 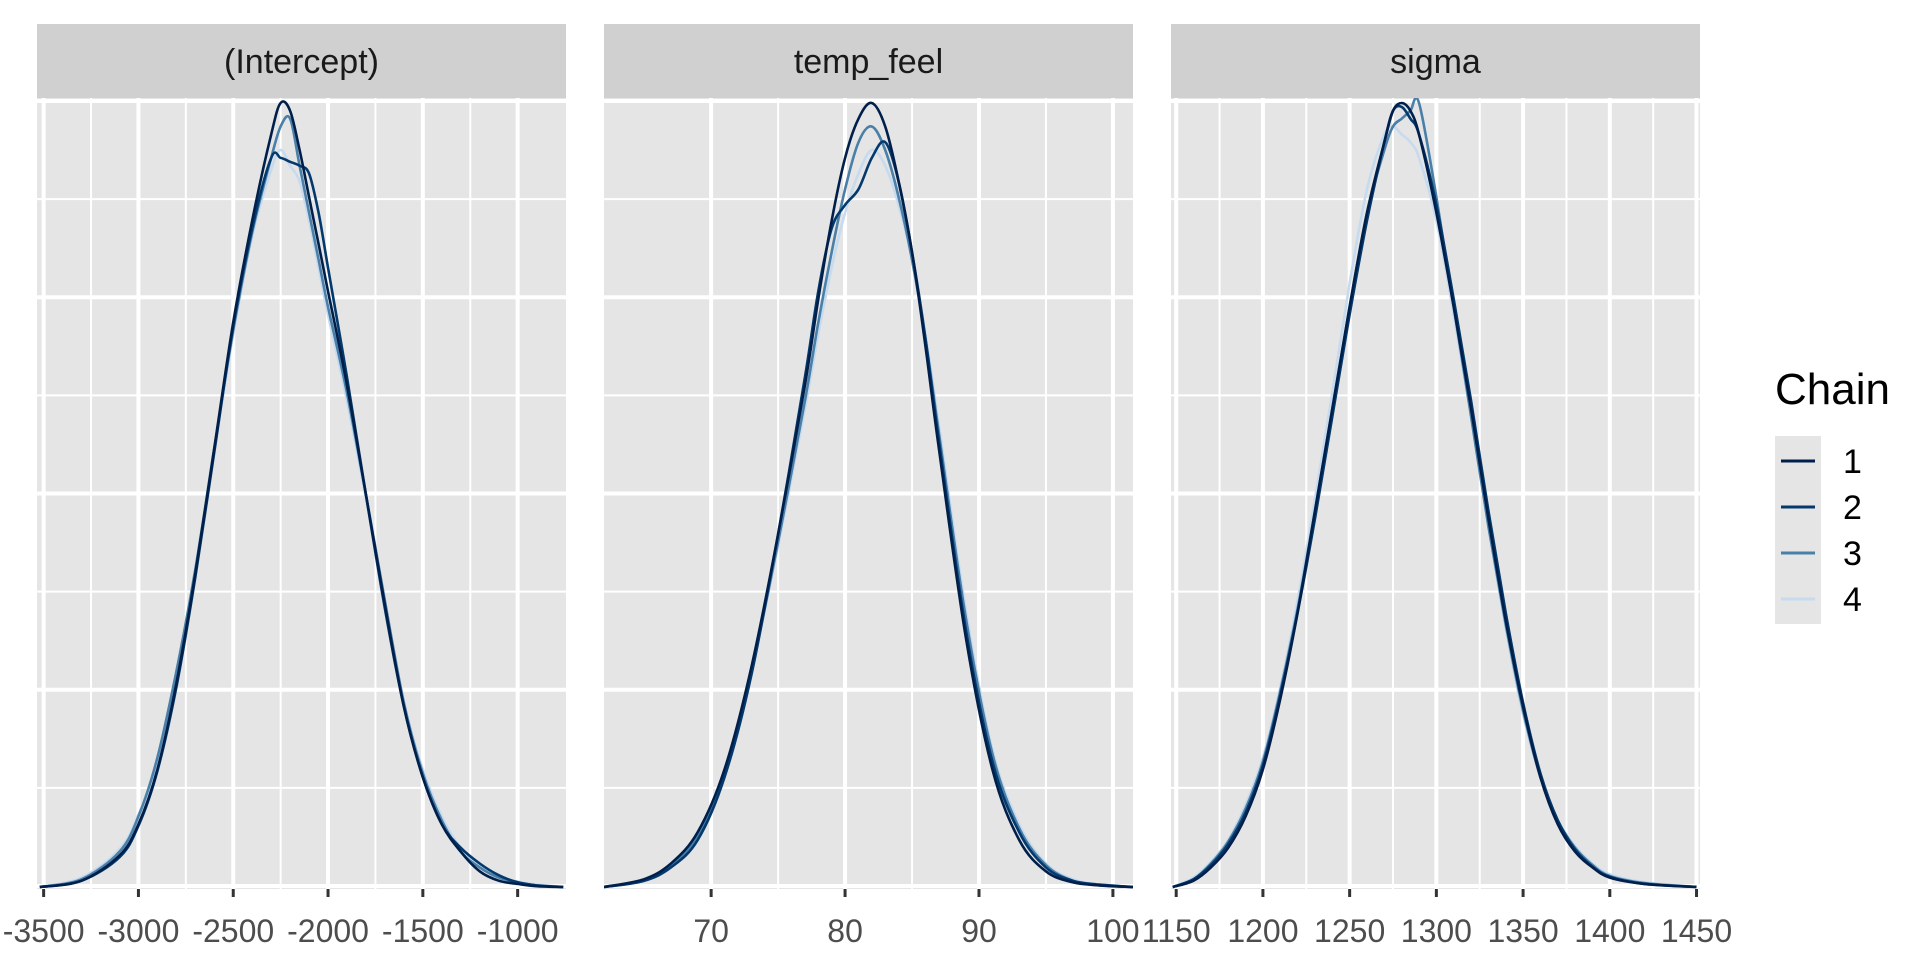 I want to click on x-tick-label: -1500, so click(x=423, y=931).